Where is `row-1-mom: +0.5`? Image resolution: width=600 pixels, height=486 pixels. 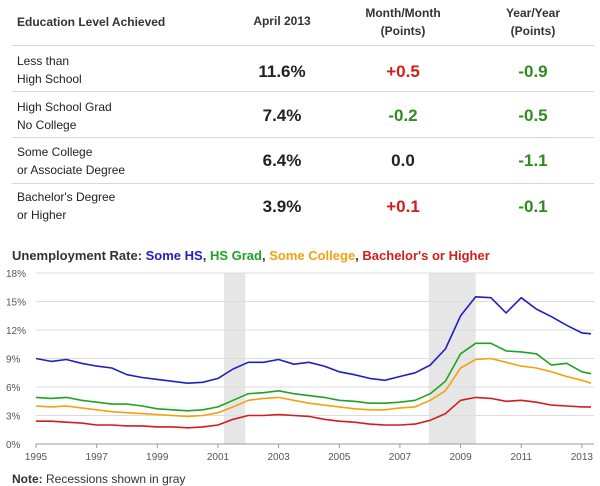 row-1-mom: +0.5 is located at coordinates (403, 71).